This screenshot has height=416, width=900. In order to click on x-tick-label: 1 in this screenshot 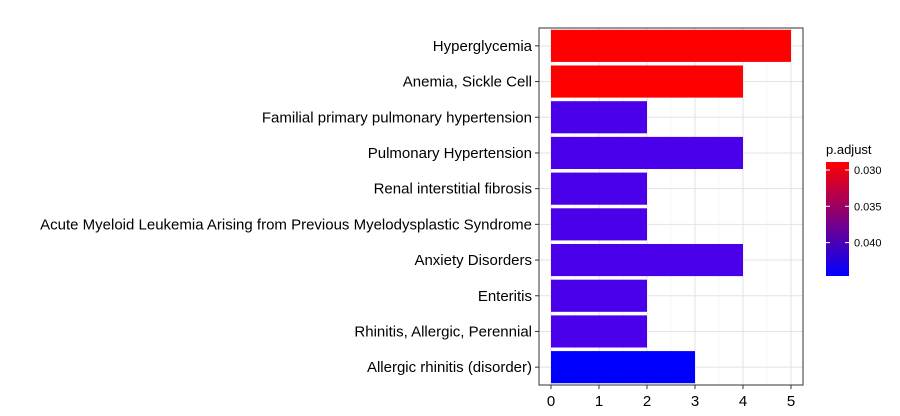, I will do `click(599, 401)`.